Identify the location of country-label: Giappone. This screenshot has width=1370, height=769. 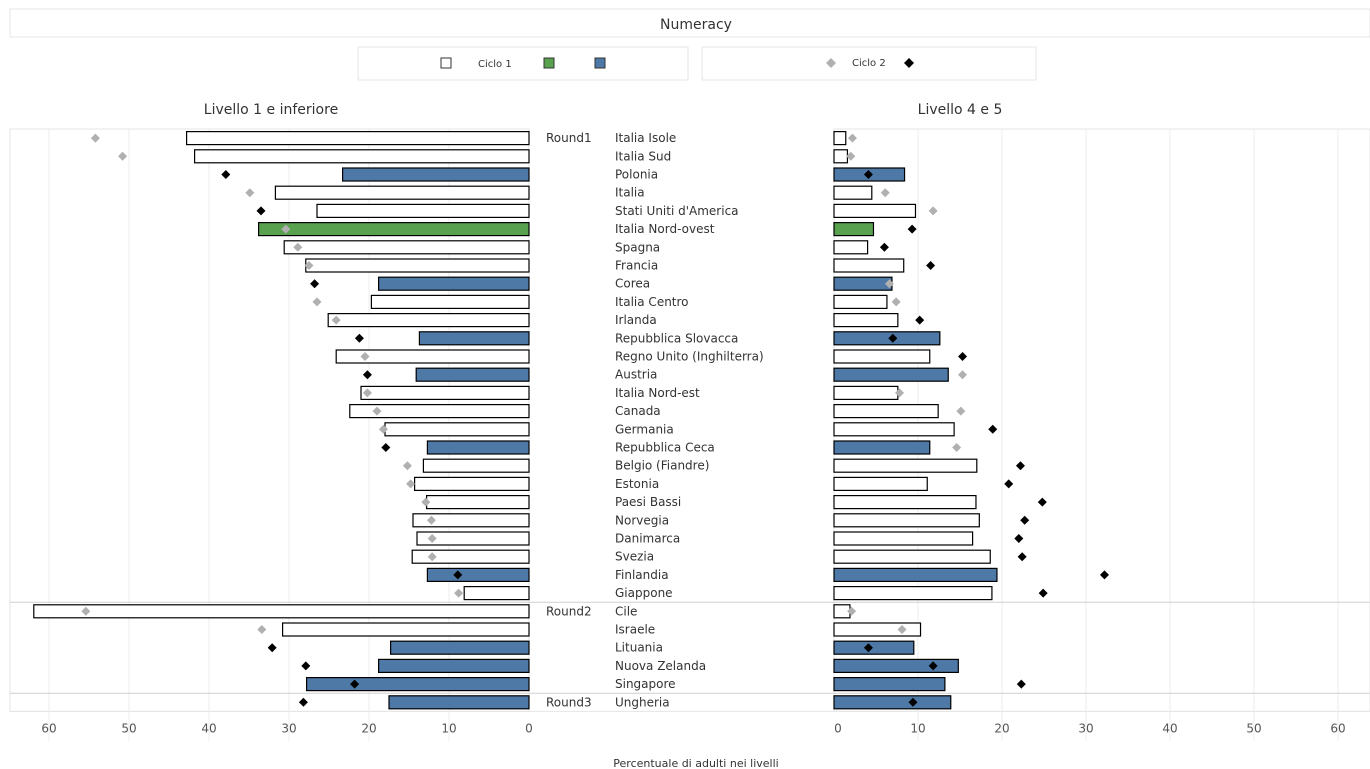
(644, 593).